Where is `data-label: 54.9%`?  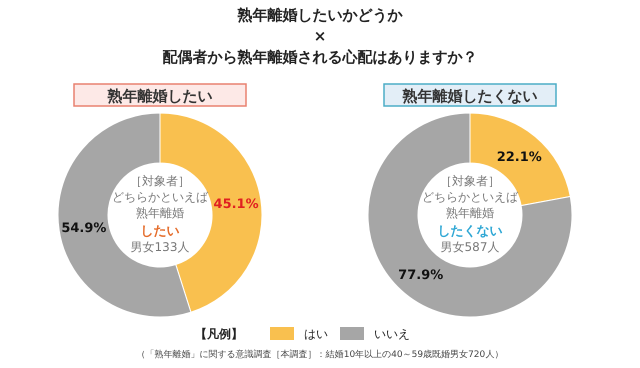
data-label: 54.9% is located at coordinates (83, 228).